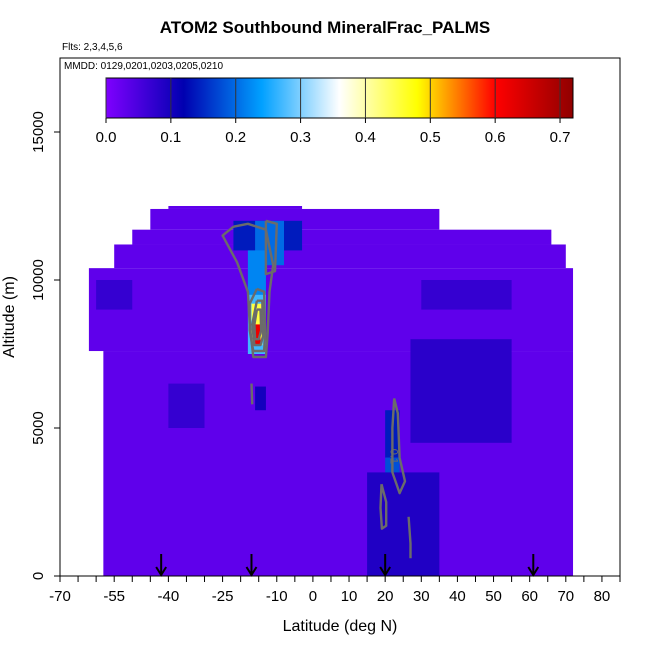  What do you see at coordinates (335, 590) in the screenshot?
I see `x-axis: -70 -55 -40 -25 -10 0 10 20 30 40 50 60 70 80` at bounding box center [335, 590].